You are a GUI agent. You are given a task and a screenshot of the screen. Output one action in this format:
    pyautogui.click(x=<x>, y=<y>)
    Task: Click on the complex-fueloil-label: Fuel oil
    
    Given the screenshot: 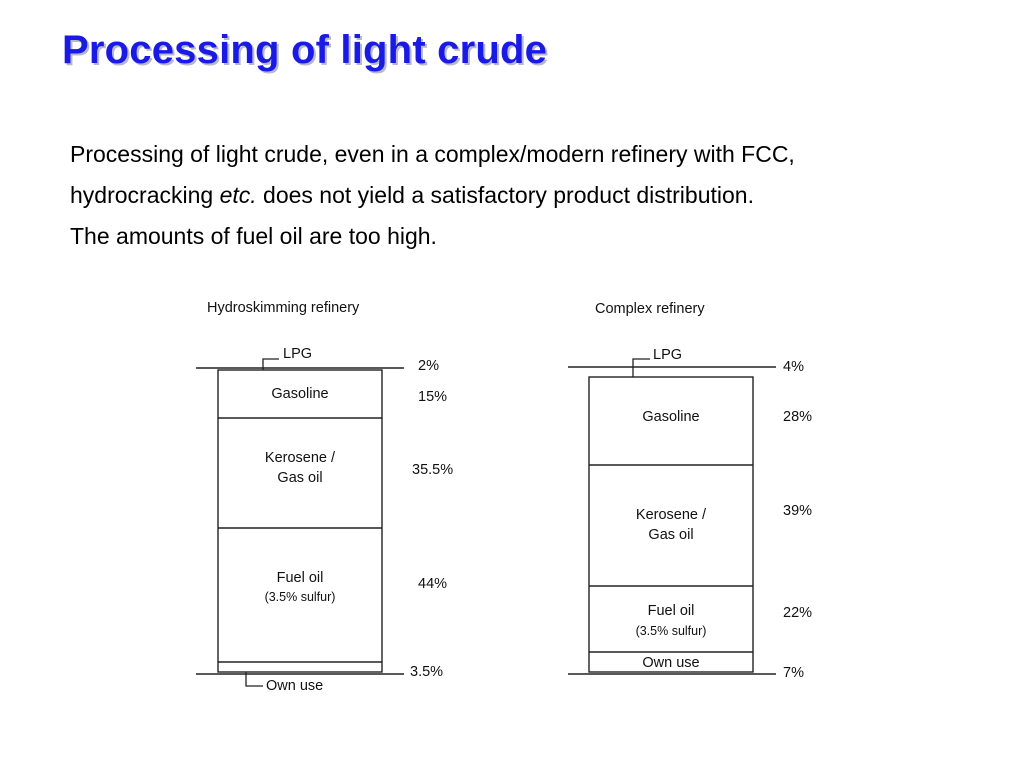 What is the action you would take?
    pyautogui.click(x=671, y=611)
    